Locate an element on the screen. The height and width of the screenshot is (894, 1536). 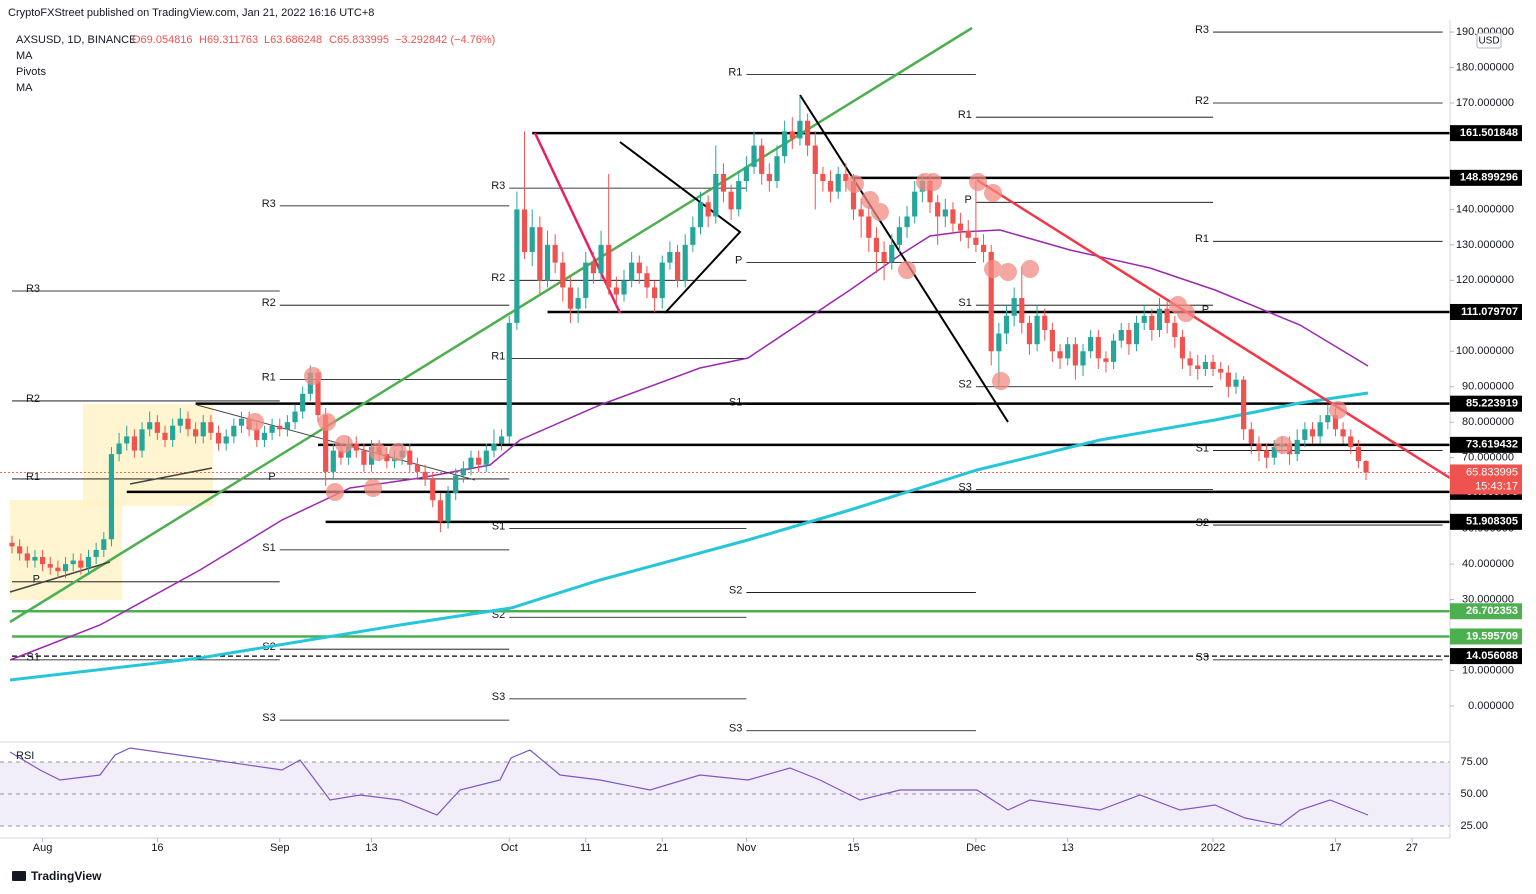
legend-symbol: AXSUSD, 1D, BINANCE is located at coordinates (76, 40).